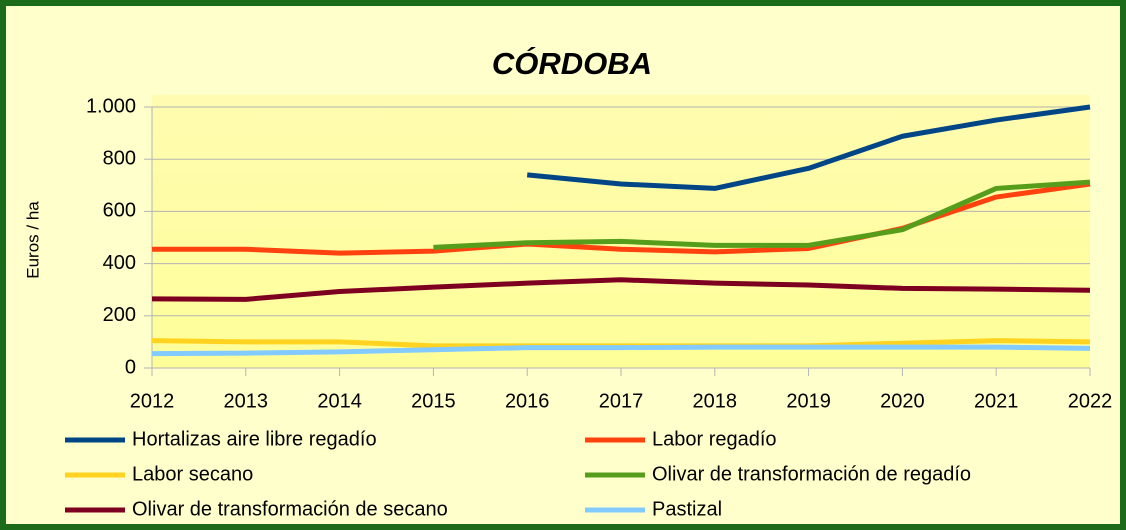 The width and height of the screenshot is (1126, 530). What do you see at coordinates (621, 401) in the screenshot?
I see `x-tick-label: 2017` at bounding box center [621, 401].